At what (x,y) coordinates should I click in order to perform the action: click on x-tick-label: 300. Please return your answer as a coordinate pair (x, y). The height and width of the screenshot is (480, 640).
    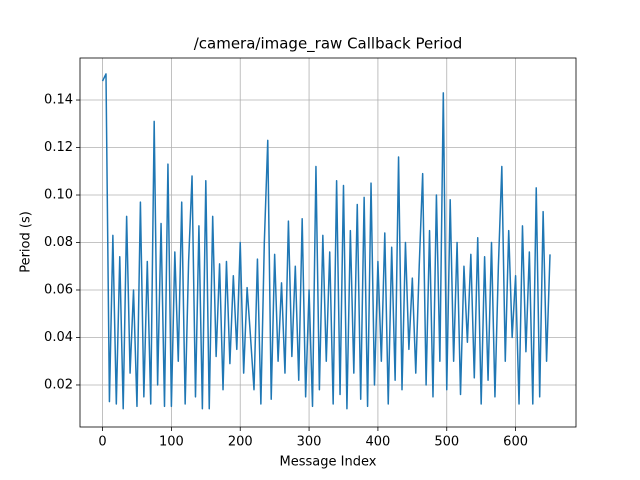
    Looking at the image, I should click on (309, 442).